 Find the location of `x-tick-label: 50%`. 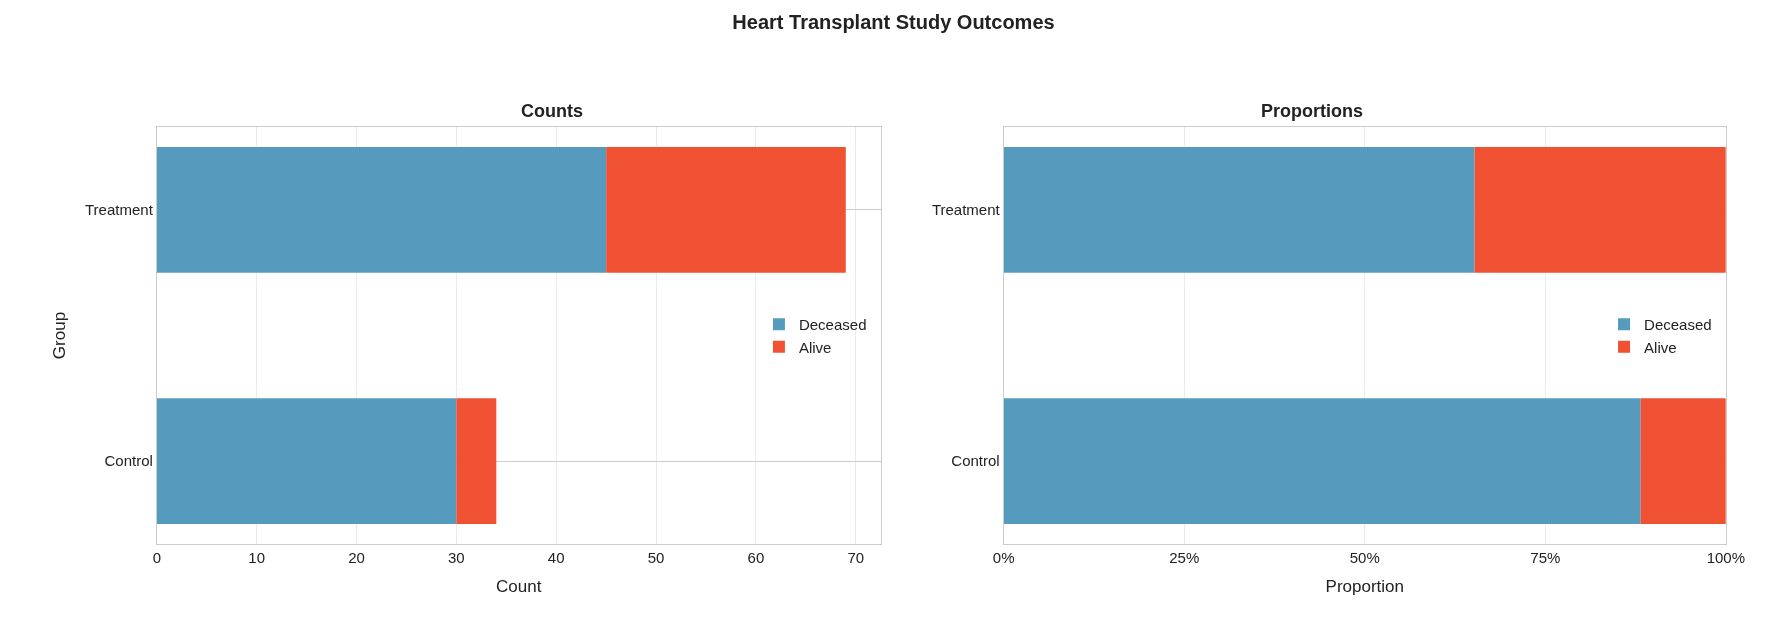

x-tick-label: 50% is located at coordinates (1364, 557).